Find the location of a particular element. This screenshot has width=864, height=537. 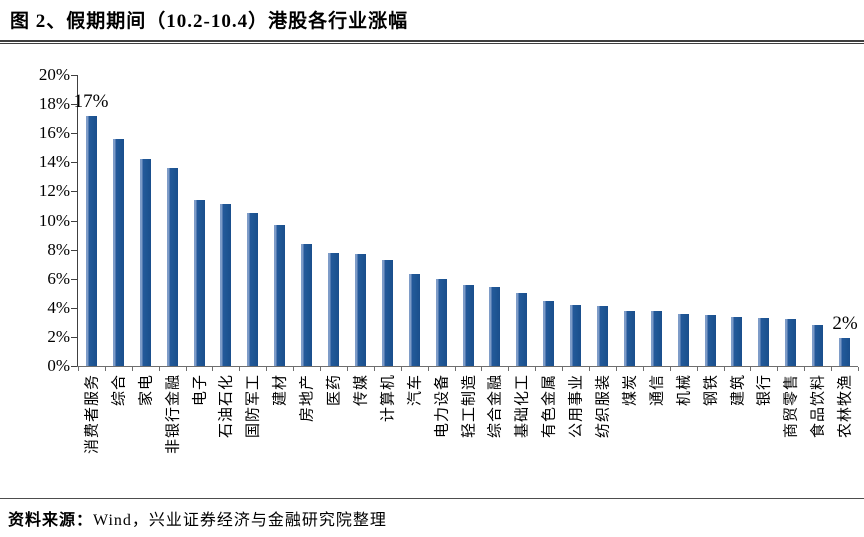

x-axis-label: 石油石化 is located at coordinates (225, 440).